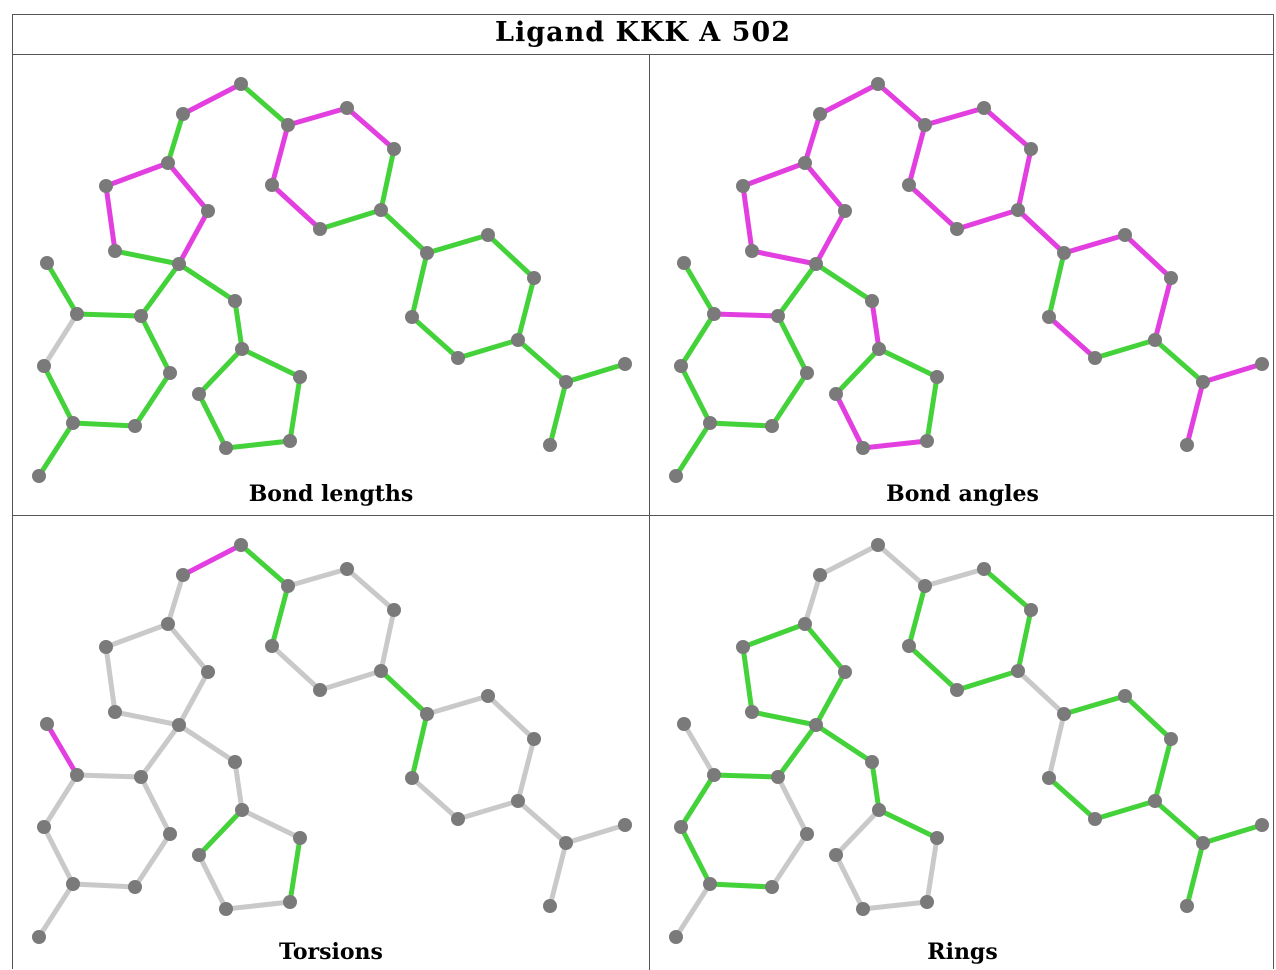 The height and width of the screenshot is (970, 1276). What do you see at coordinates (643, 35) in the screenshot?
I see `figure-title: Ligand KKK A 502` at bounding box center [643, 35].